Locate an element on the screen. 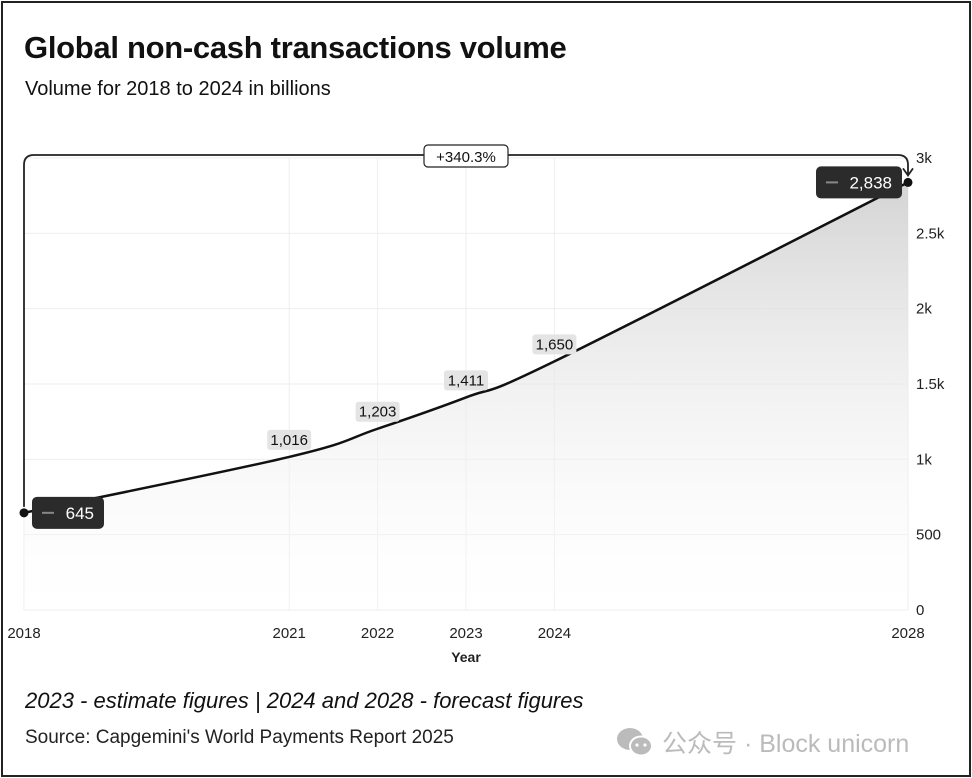 This screenshot has height=778, width=972. chart-title: Global non-cash transactions volume is located at coordinates (295, 47).